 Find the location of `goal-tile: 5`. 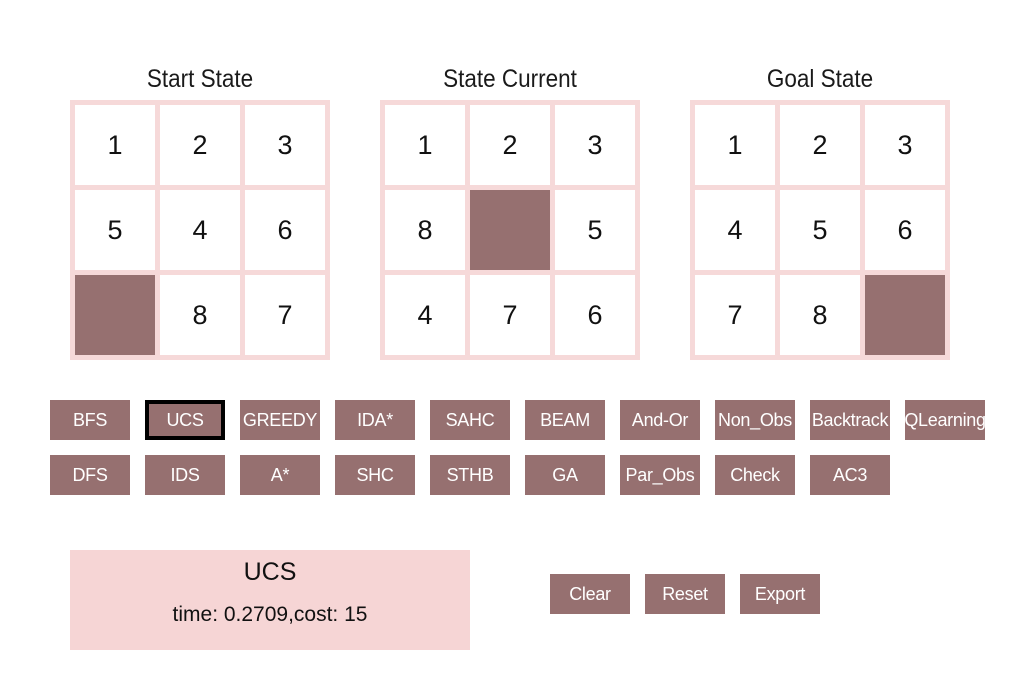

goal-tile: 5 is located at coordinates (820, 230).